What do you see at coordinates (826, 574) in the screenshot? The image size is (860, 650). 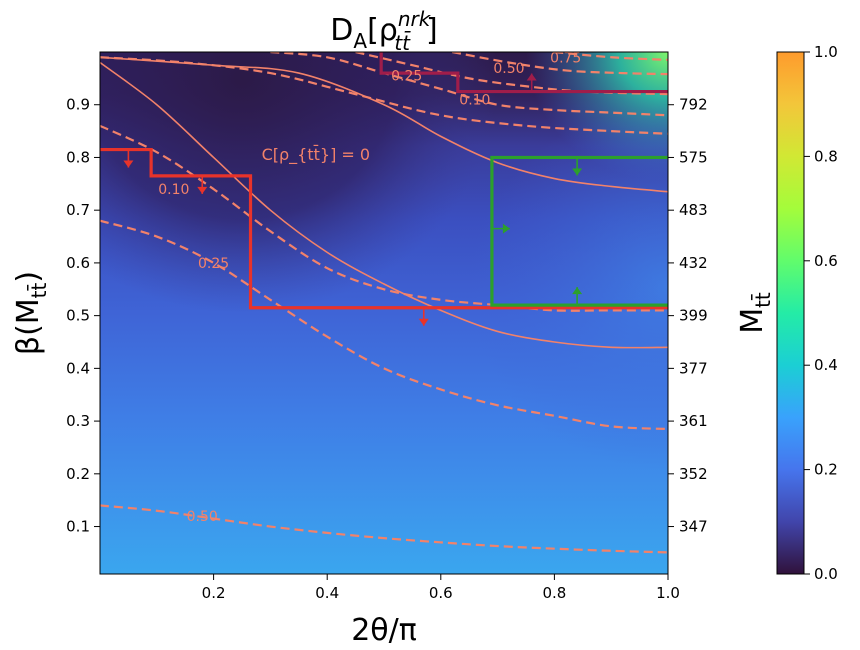 I see `colorbar-tick-label: 0.0` at bounding box center [826, 574].